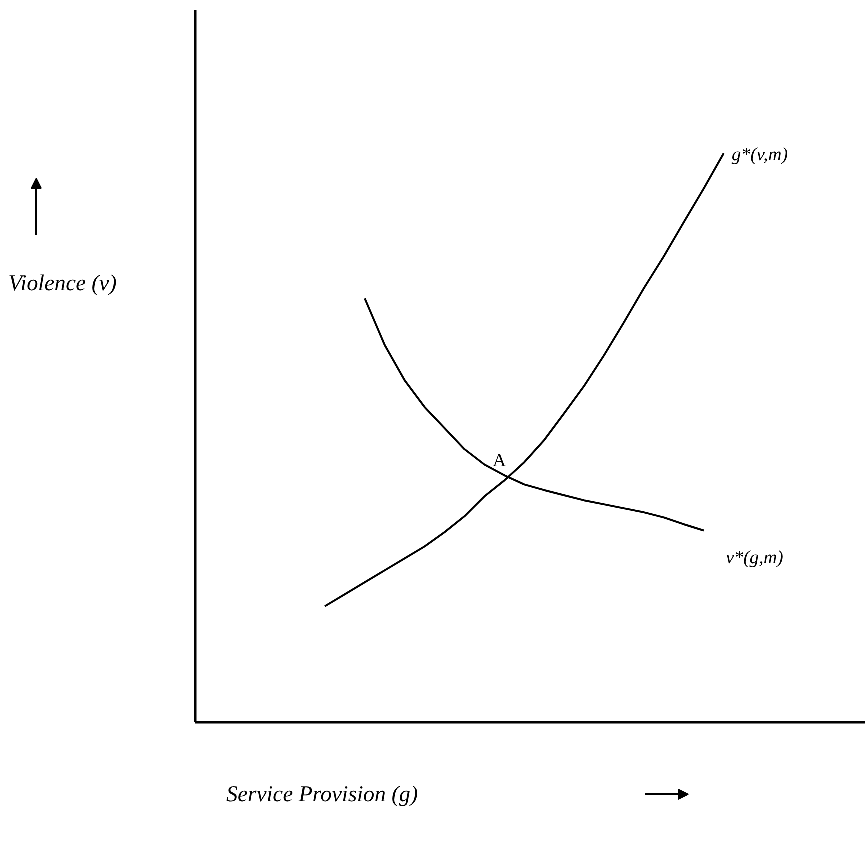 Image resolution: width=865 pixels, height=848 pixels. What do you see at coordinates (755, 558) in the screenshot?
I see `series-label: v*(g,m)` at bounding box center [755, 558].